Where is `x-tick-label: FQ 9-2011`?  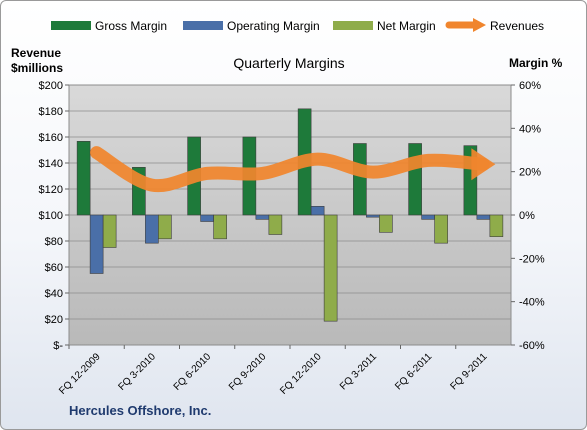
x-tick-label: FQ 9-2011 is located at coordinates (468, 371).